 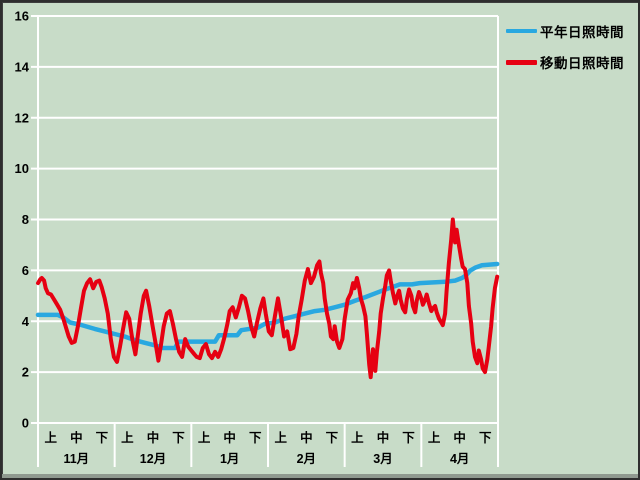 What do you see at coordinates (22, 168) in the screenshot?
I see `y-tick-label-10: 10` at bounding box center [22, 168].